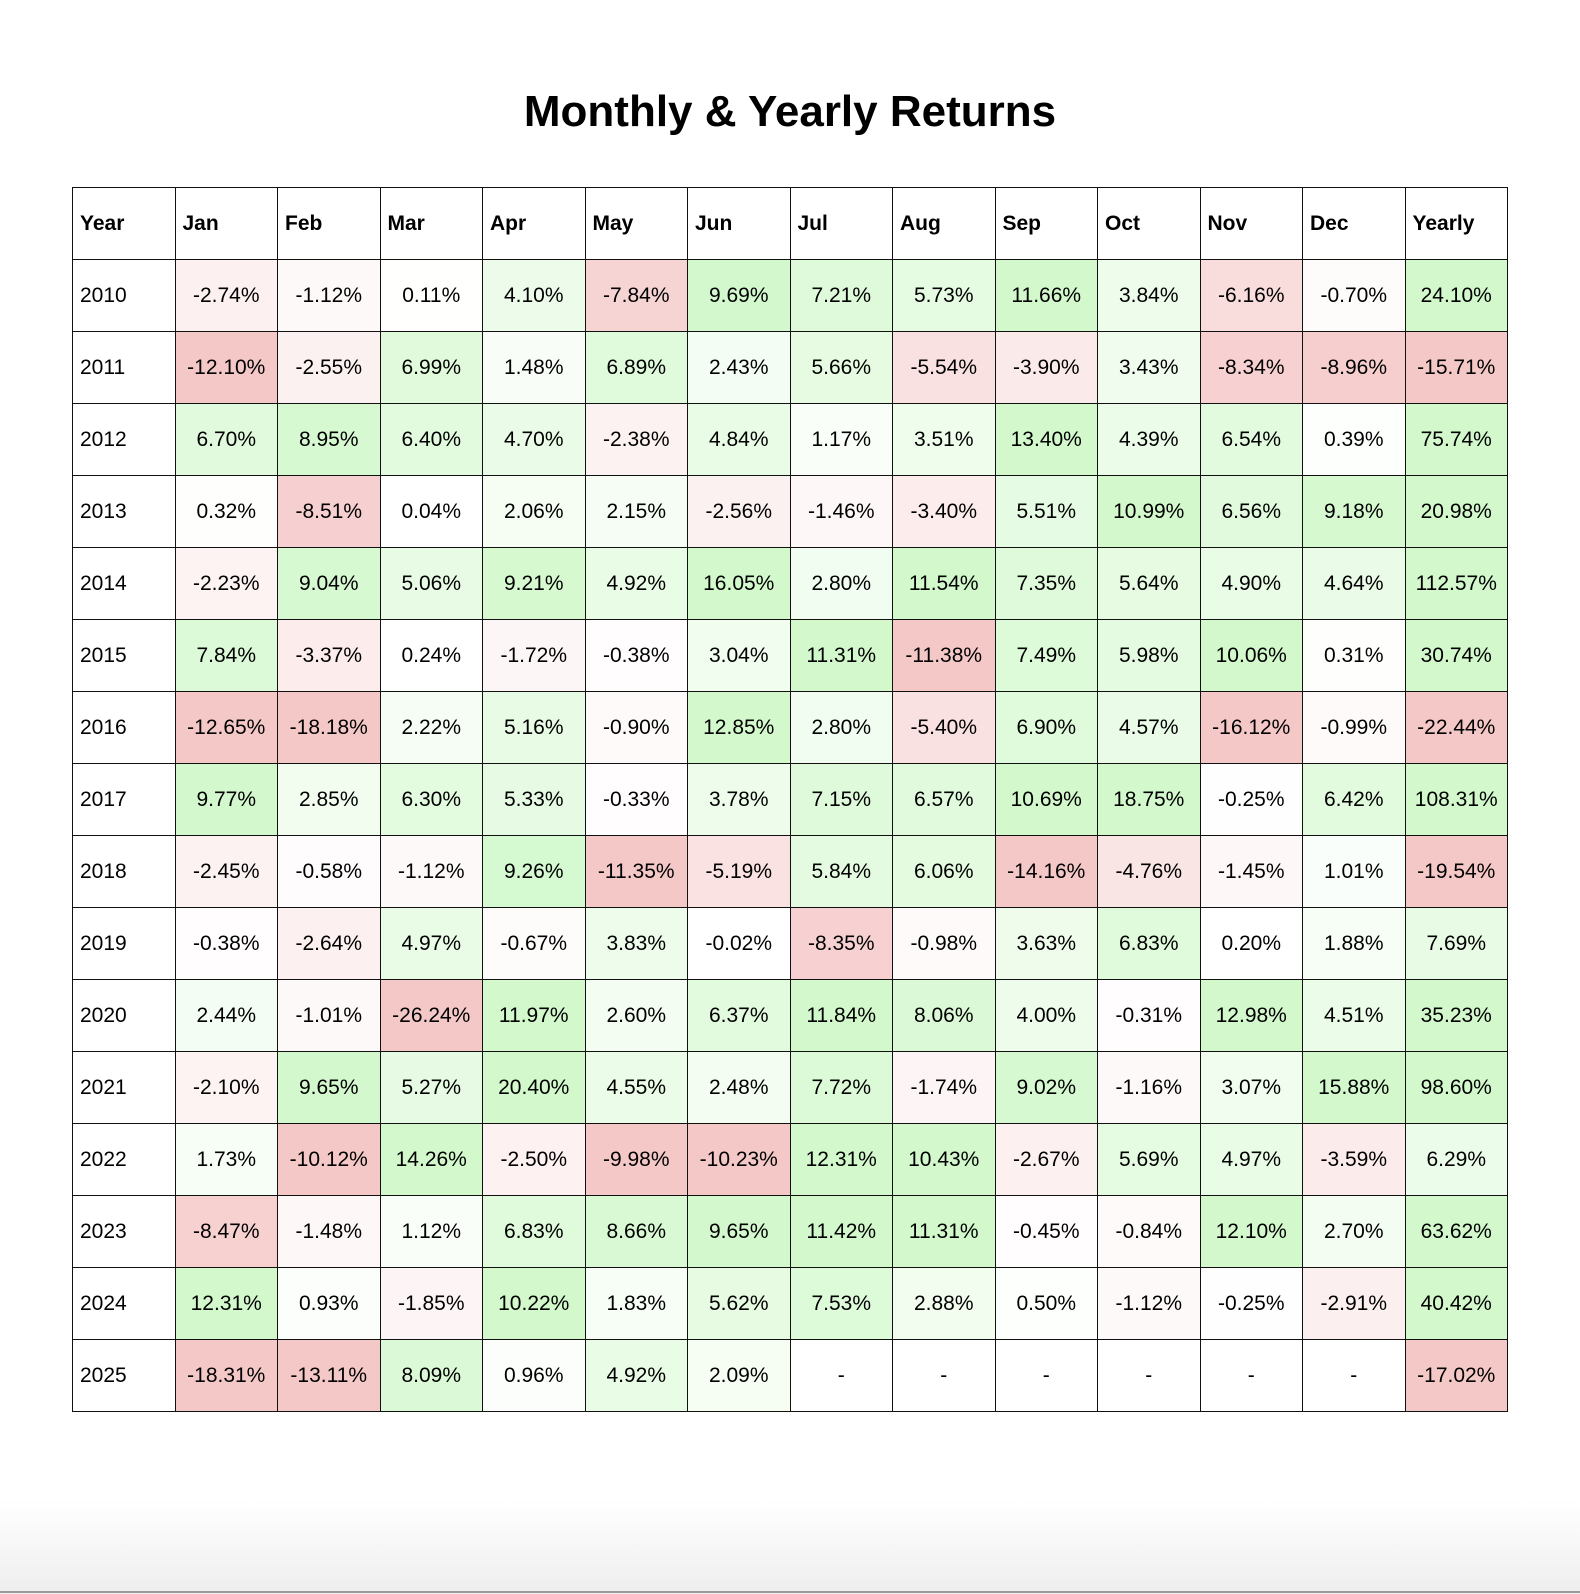  Describe the element at coordinates (944, 943) in the screenshot. I see `monthly-return-cell: -0.98%` at that location.